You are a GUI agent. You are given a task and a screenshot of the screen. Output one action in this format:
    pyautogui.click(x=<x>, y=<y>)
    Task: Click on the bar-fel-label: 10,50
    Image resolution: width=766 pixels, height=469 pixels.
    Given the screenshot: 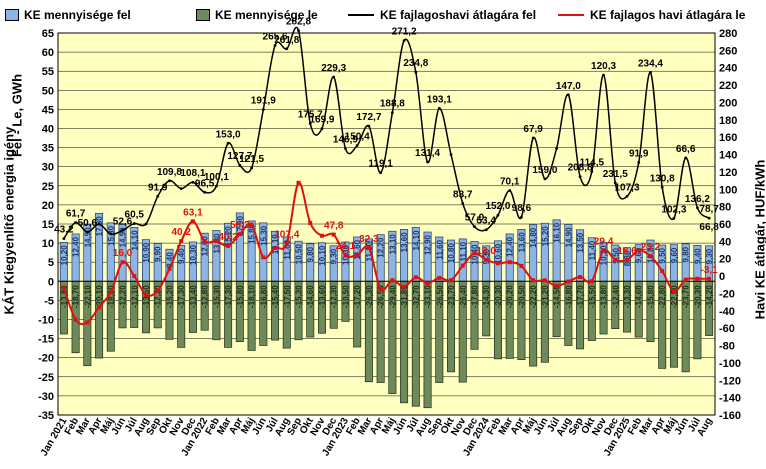 What is the action you would take?
    pyautogui.click(x=299, y=254)
    